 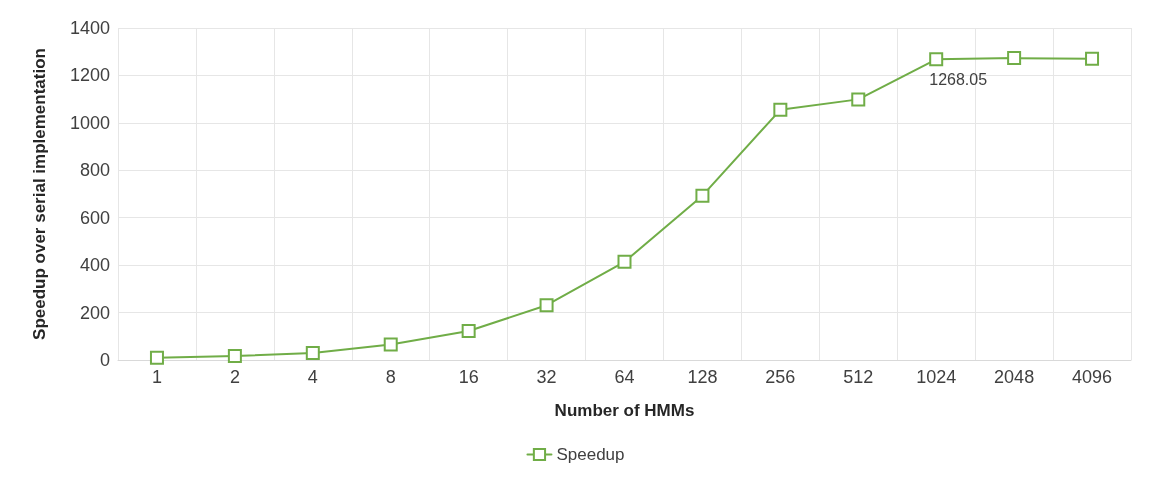 What do you see at coordinates (234, 377) in the screenshot?
I see `x-tick-label: 2` at bounding box center [234, 377].